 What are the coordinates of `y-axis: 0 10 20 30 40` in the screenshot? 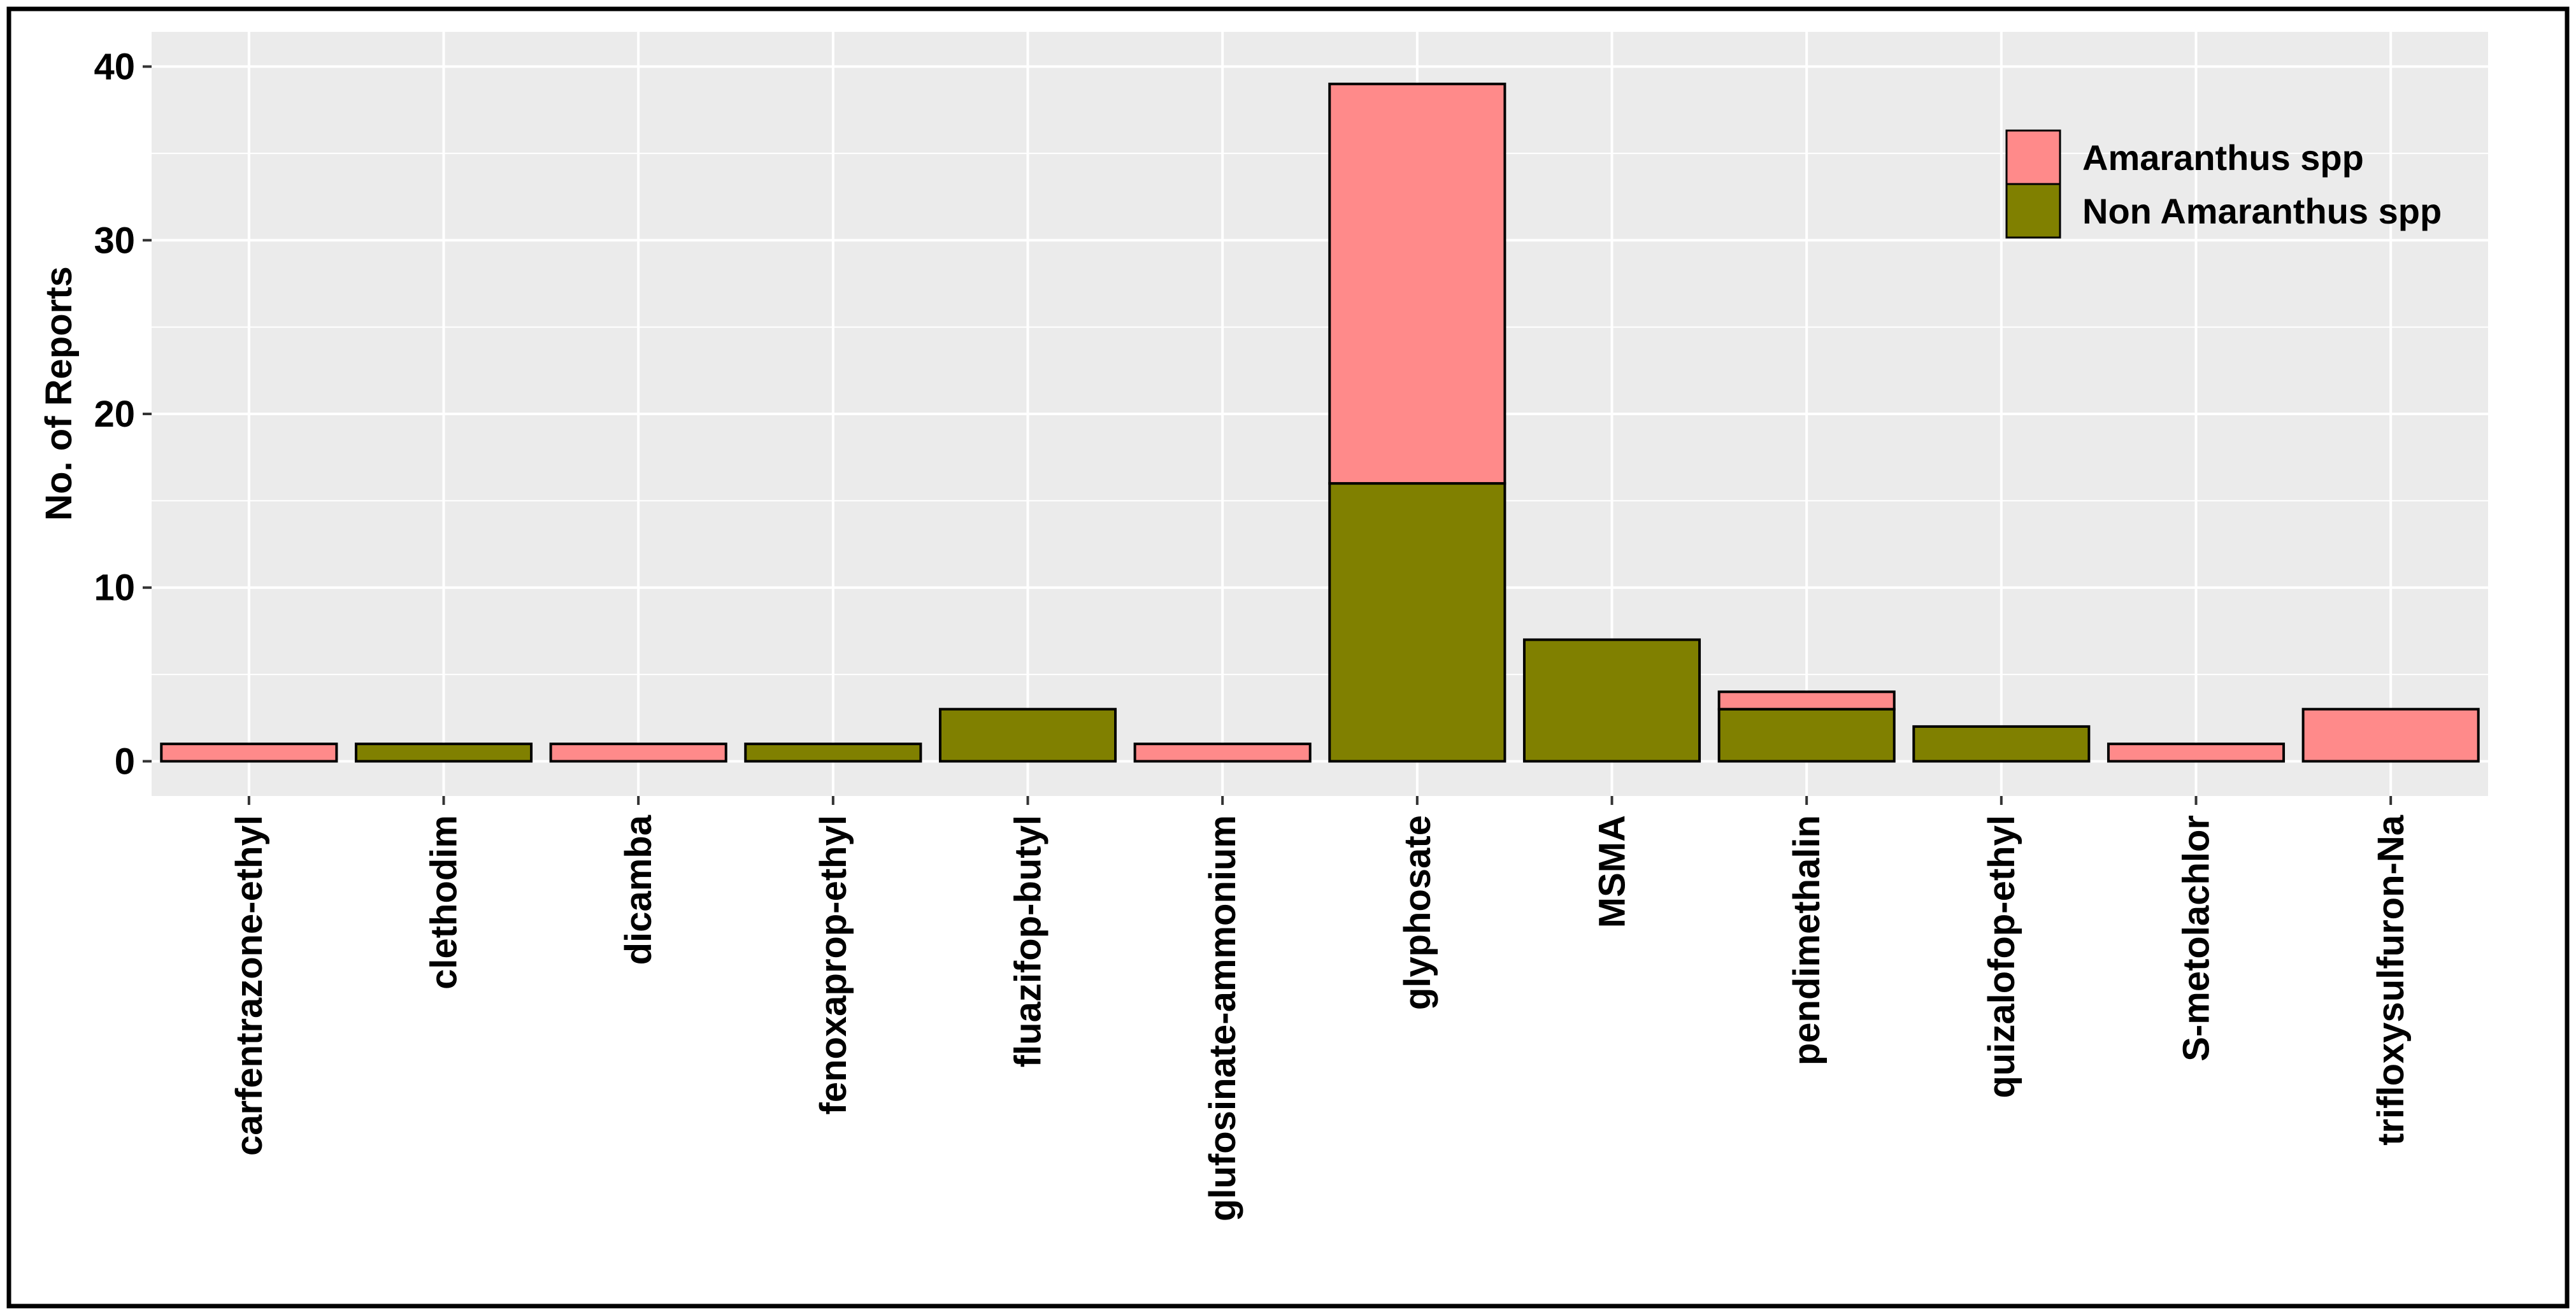 It's located at (123, 414).